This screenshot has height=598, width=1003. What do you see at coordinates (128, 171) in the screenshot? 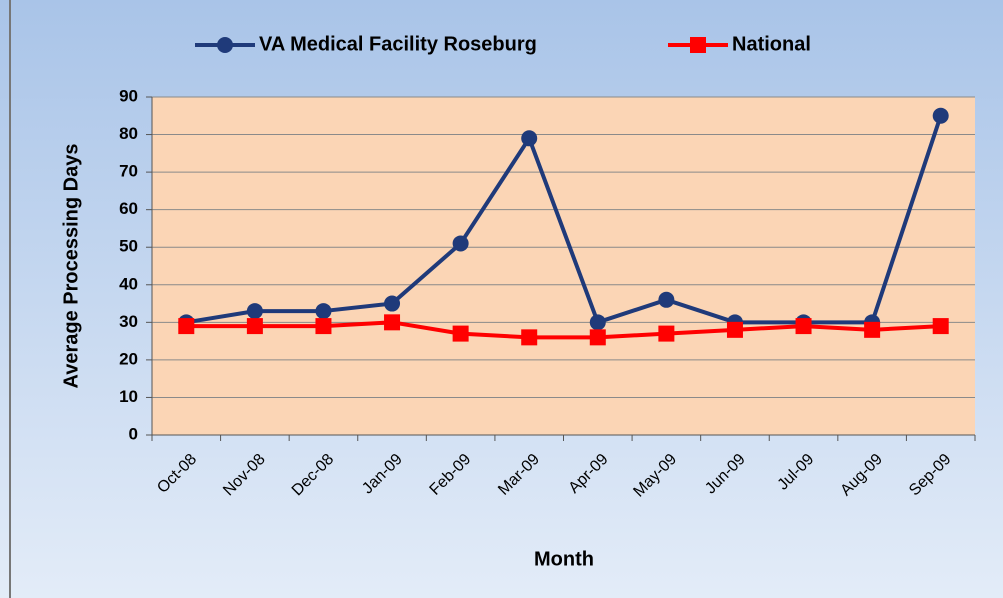
I see `y-tick-label: 70` at bounding box center [128, 171].